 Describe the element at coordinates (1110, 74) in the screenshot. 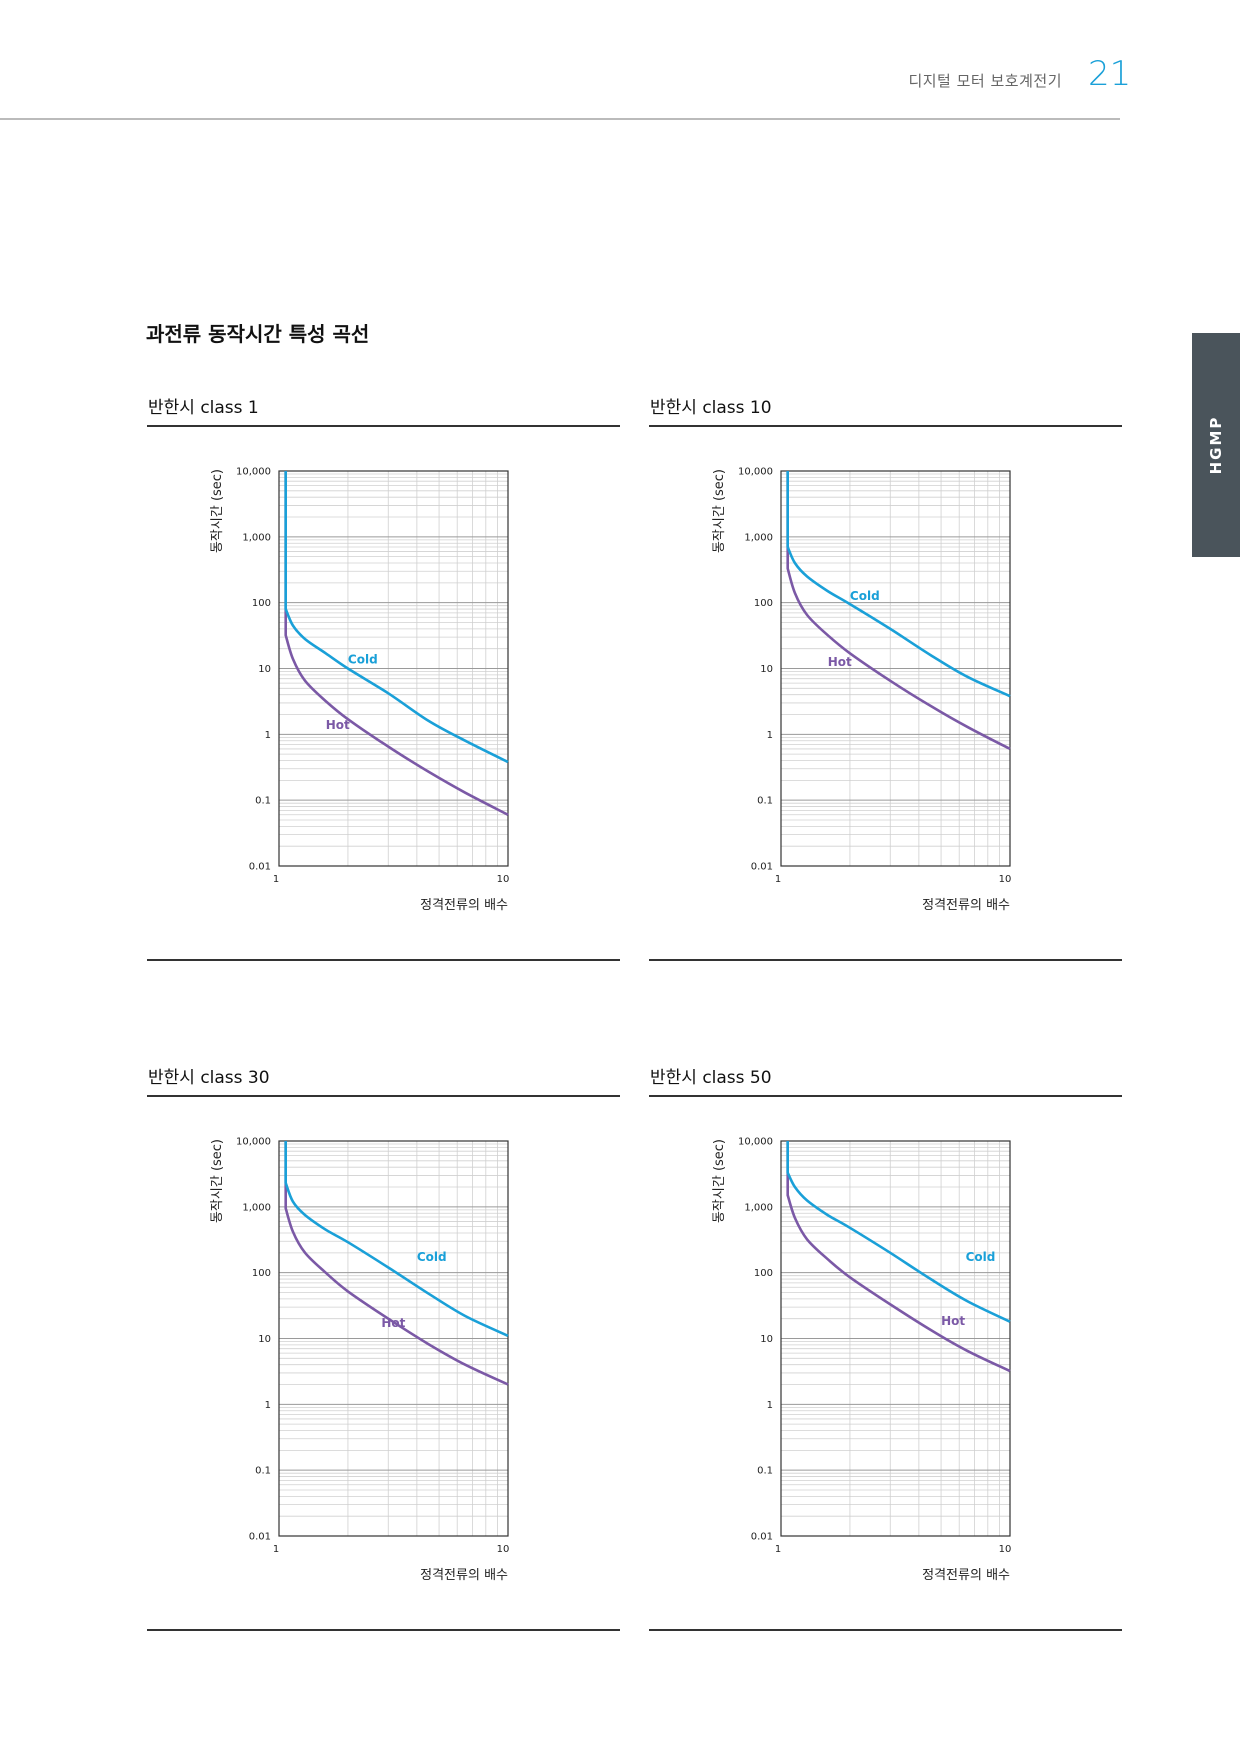

I see `page-number: 21` at that location.